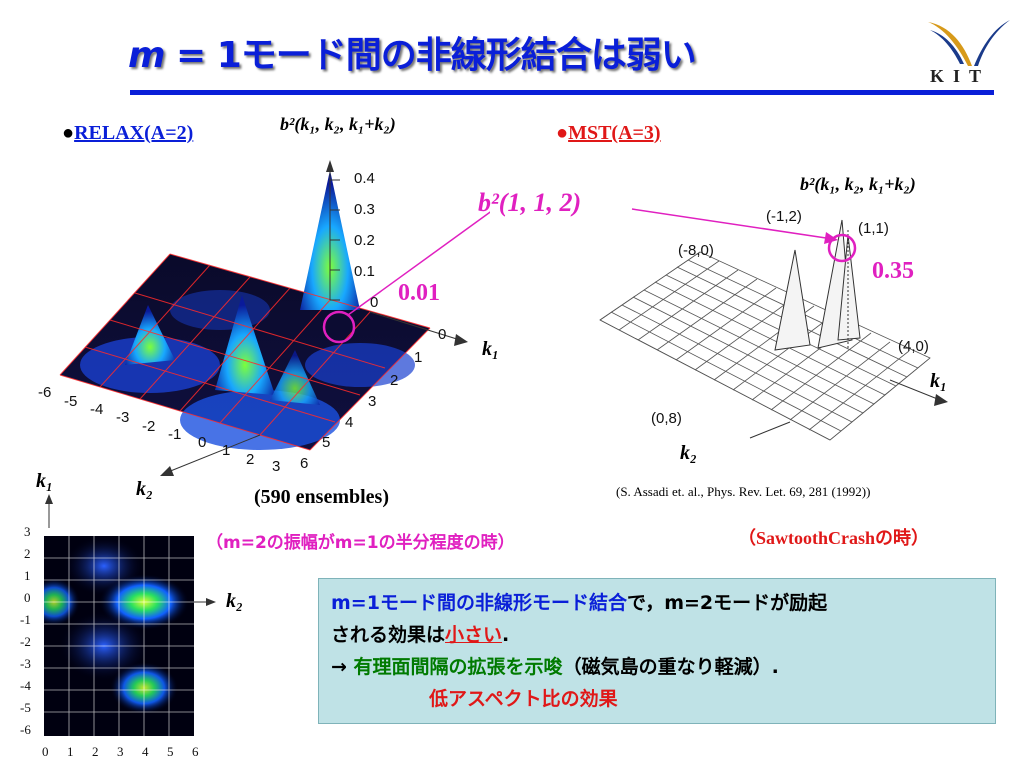  I want to click on mst-point-0-8: (0,8), so click(666, 418).